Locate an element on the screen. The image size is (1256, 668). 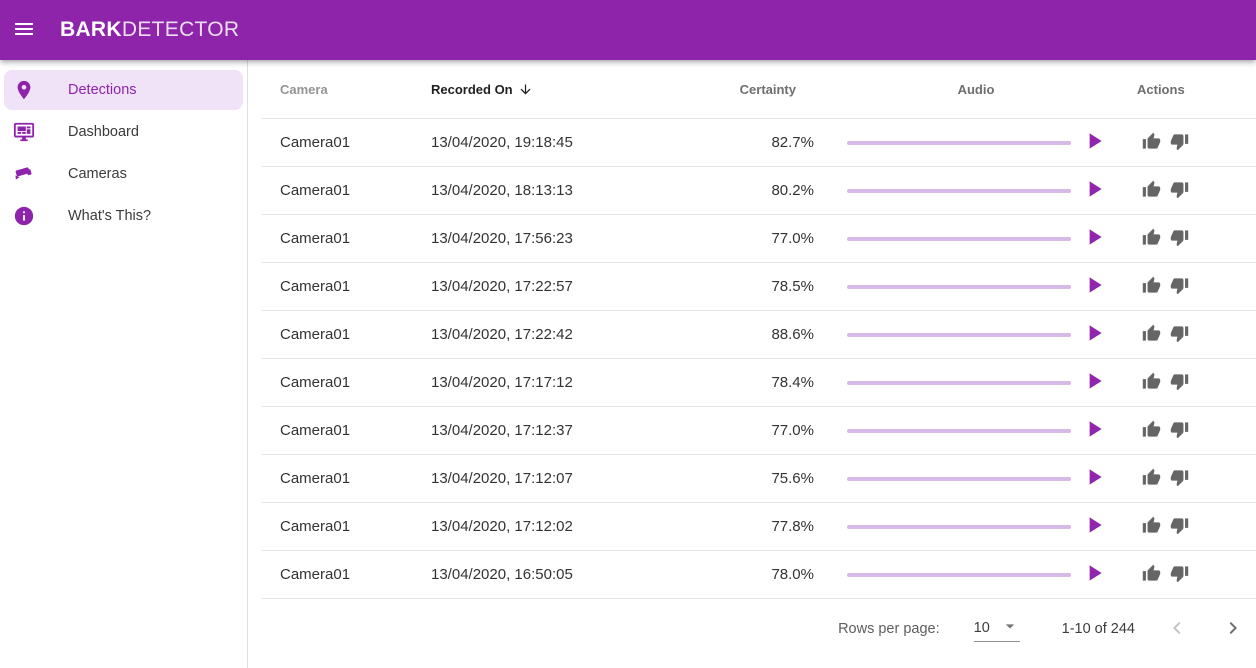
table-row: Camera01 13/04/2020, 17:12:37 77.0% is located at coordinates (759, 431).